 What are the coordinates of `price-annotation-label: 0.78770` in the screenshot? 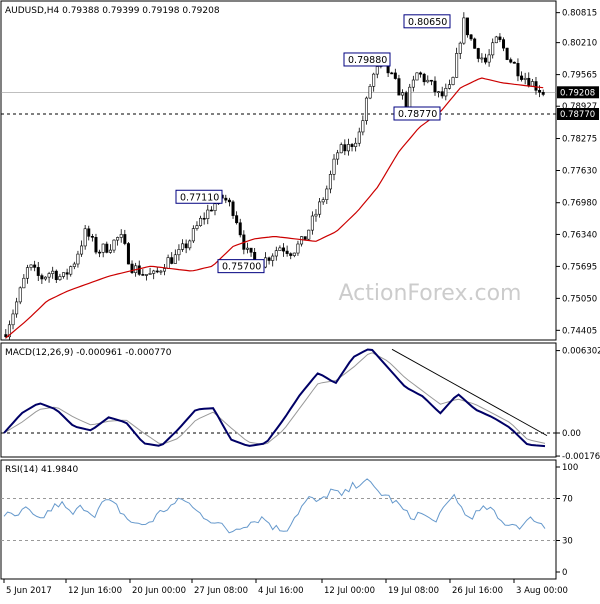 It's located at (417, 114).